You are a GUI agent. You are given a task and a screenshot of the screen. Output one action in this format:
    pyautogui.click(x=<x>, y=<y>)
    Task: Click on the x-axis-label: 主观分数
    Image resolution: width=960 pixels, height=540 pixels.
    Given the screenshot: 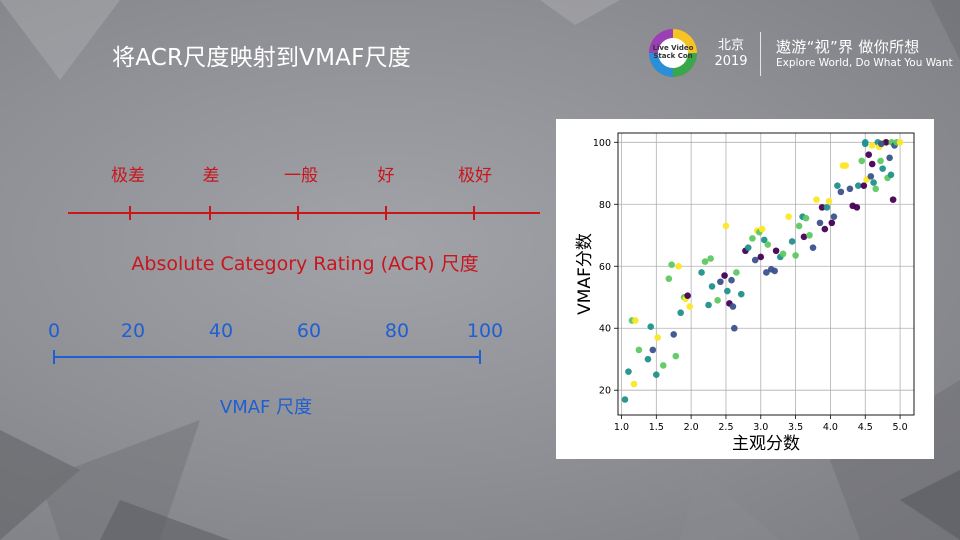 What is the action you would take?
    pyautogui.click(x=766, y=444)
    